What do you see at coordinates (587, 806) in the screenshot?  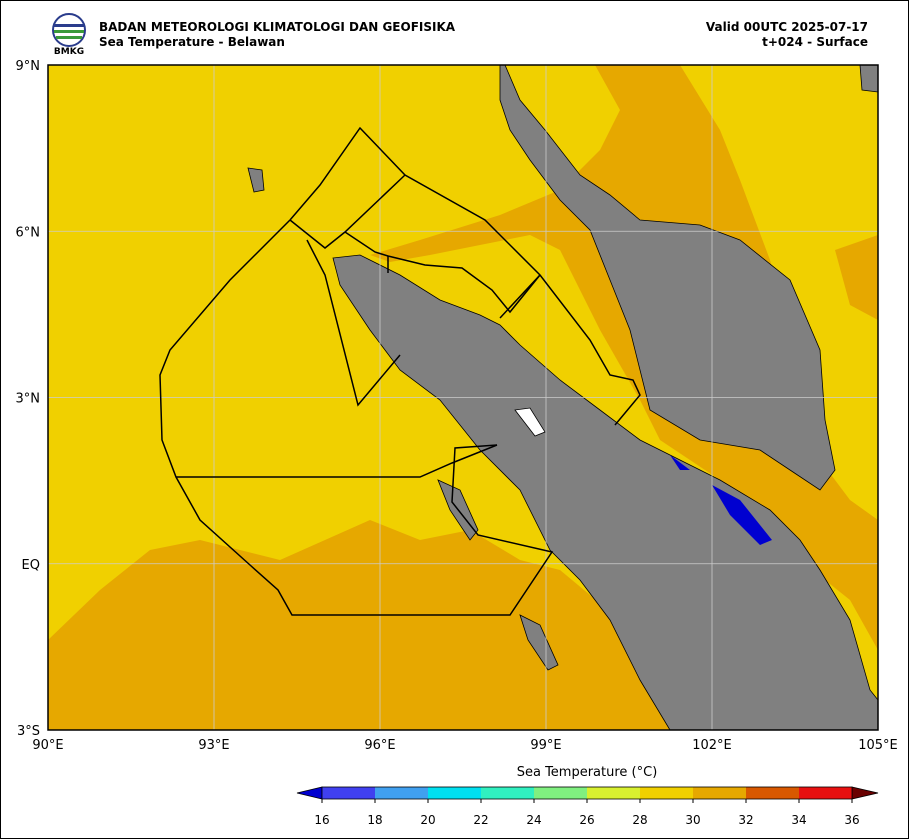 I see `colorbar: 16 18 20 22 24 26 28 30 32 34 36` at bounding box center [587, 806].